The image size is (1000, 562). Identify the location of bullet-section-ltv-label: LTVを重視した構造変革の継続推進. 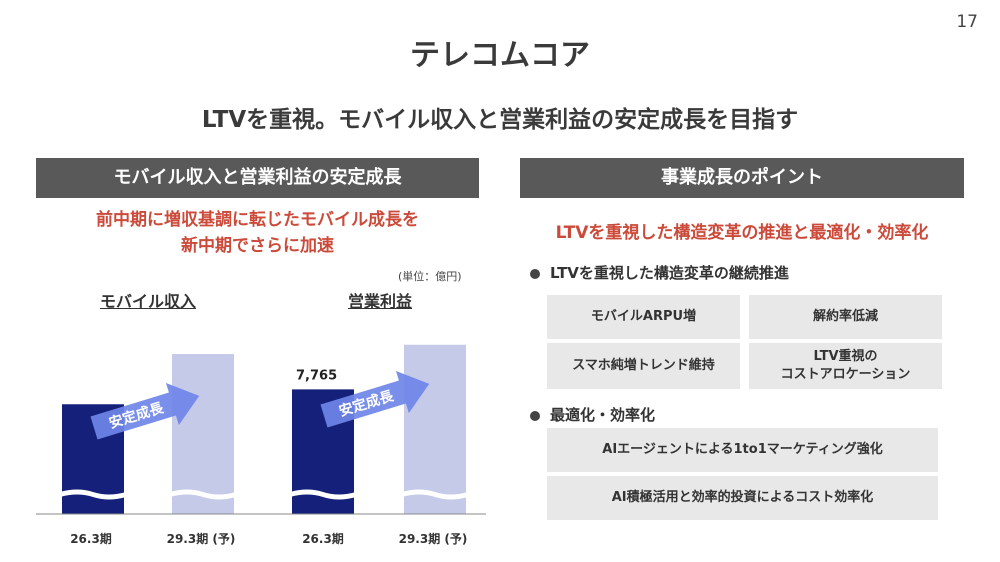
(669, 273).